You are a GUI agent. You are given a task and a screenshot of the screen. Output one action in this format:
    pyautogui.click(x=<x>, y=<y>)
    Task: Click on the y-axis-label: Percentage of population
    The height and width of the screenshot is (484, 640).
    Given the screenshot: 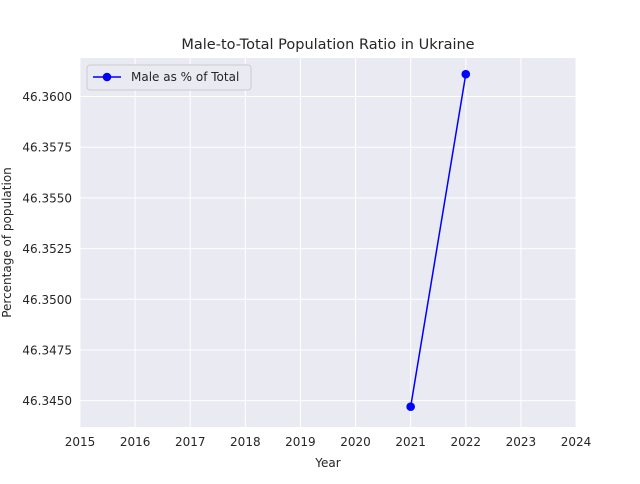 What is the action you would take?
    pyautogui.click(x=7, y=242)
    